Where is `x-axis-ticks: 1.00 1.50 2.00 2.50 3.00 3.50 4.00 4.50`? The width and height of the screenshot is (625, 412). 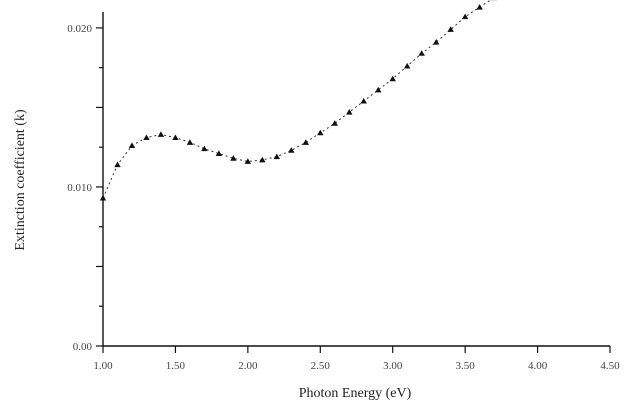
x-axis-ticks: 1.00 1.50 2.00 2.50 3.00 3.50 4.00 4.50 is located at coordinates (356, 359).